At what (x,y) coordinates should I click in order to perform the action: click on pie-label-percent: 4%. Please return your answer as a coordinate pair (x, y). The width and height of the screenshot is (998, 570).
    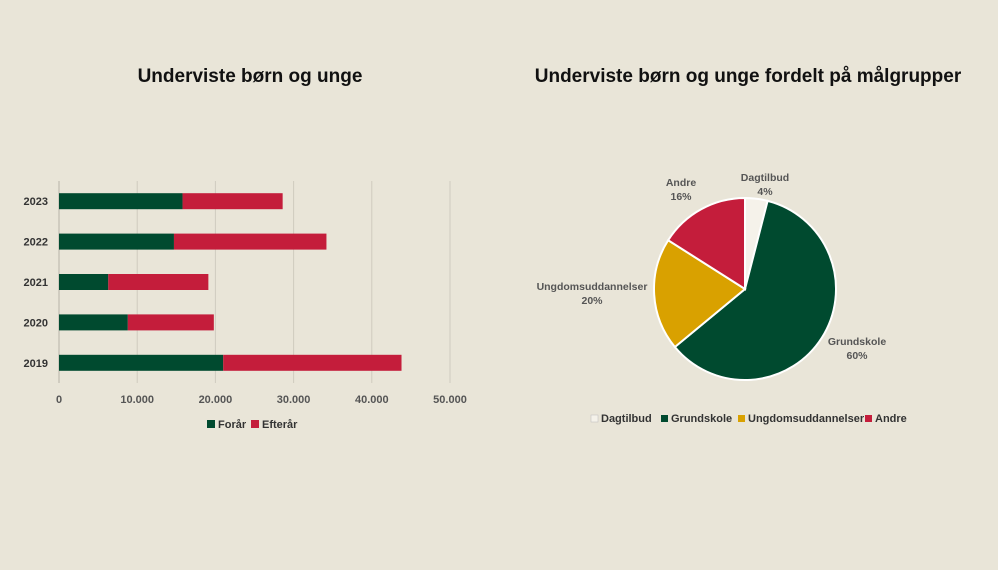
    Looking at the image, I should click on (765, 192).